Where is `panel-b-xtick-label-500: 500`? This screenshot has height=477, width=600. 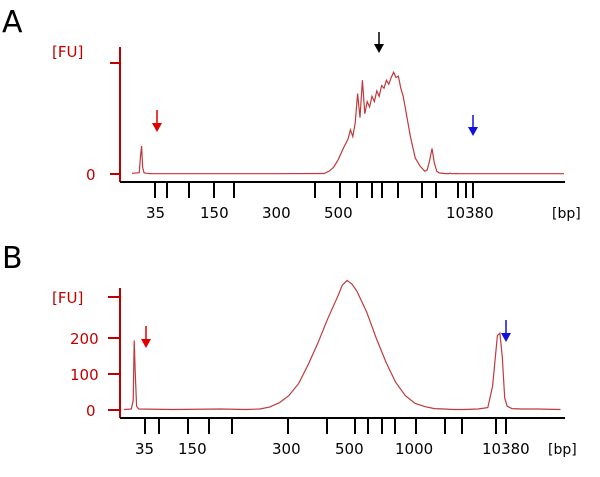 panel-b-xtick-label-500: 500 is located at coordinates (349, 449).